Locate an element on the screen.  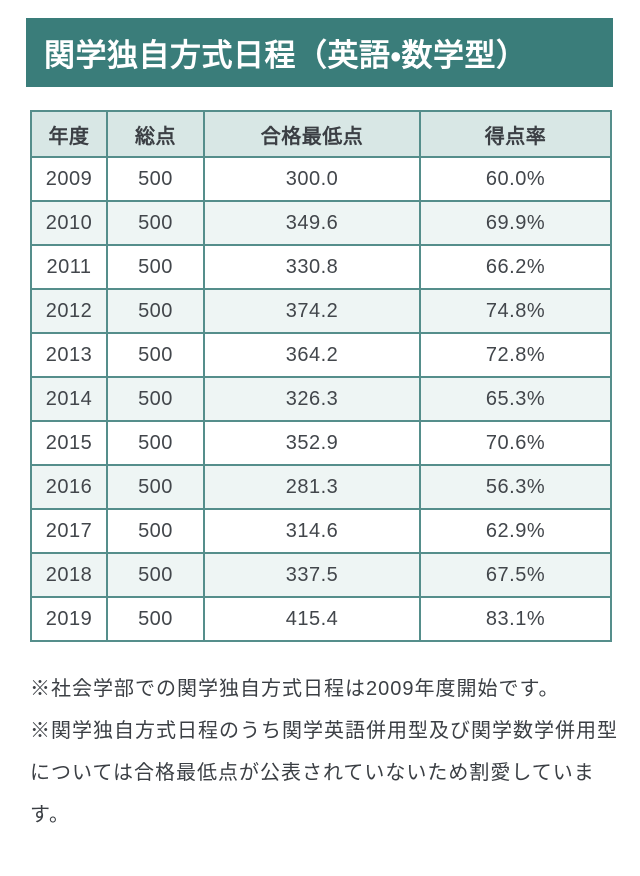
table-row: 2016 500 281.3 56.3% is located at coordinates (321, 487).